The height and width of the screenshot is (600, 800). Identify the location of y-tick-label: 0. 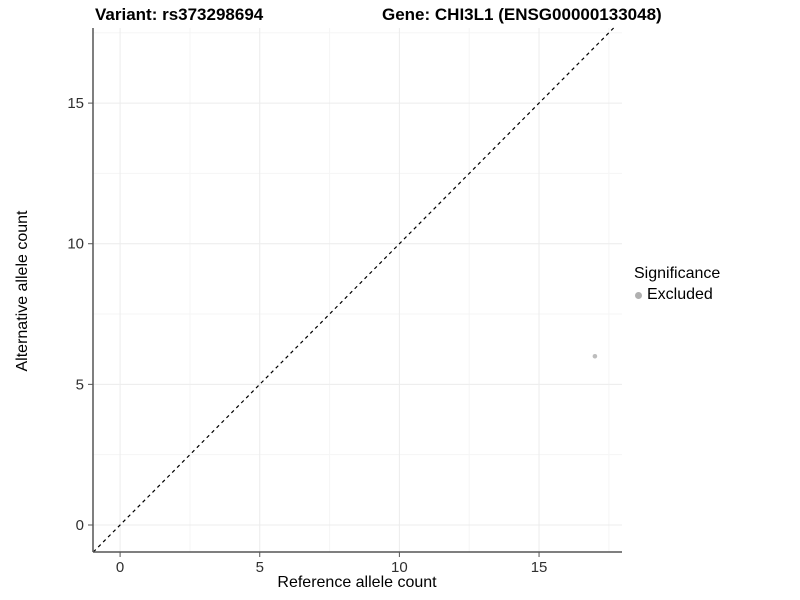
(80, 525).